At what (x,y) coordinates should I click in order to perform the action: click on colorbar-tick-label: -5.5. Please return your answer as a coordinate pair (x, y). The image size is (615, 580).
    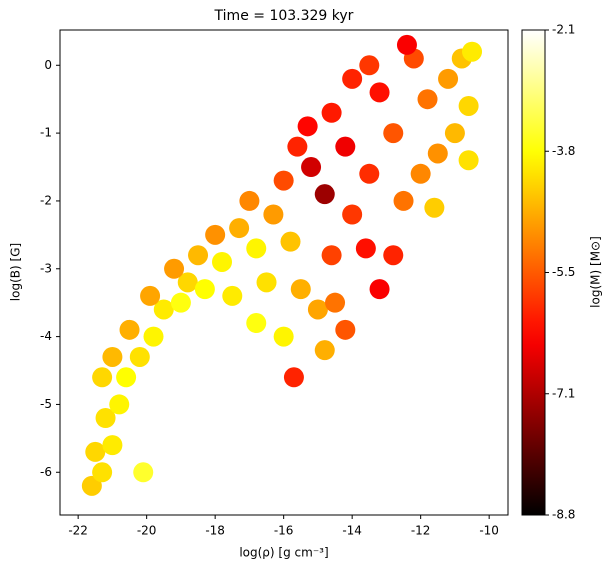
    Looking at the image, I should click on (563, 272).